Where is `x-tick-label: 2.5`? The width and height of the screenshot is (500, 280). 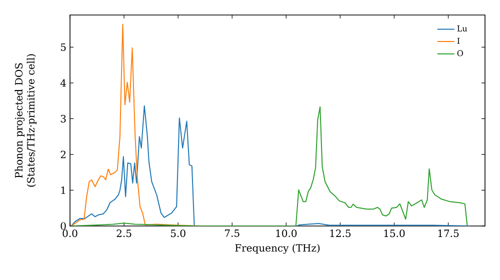
x-tick-label: 2.5 is located at coordinates (124, 234).